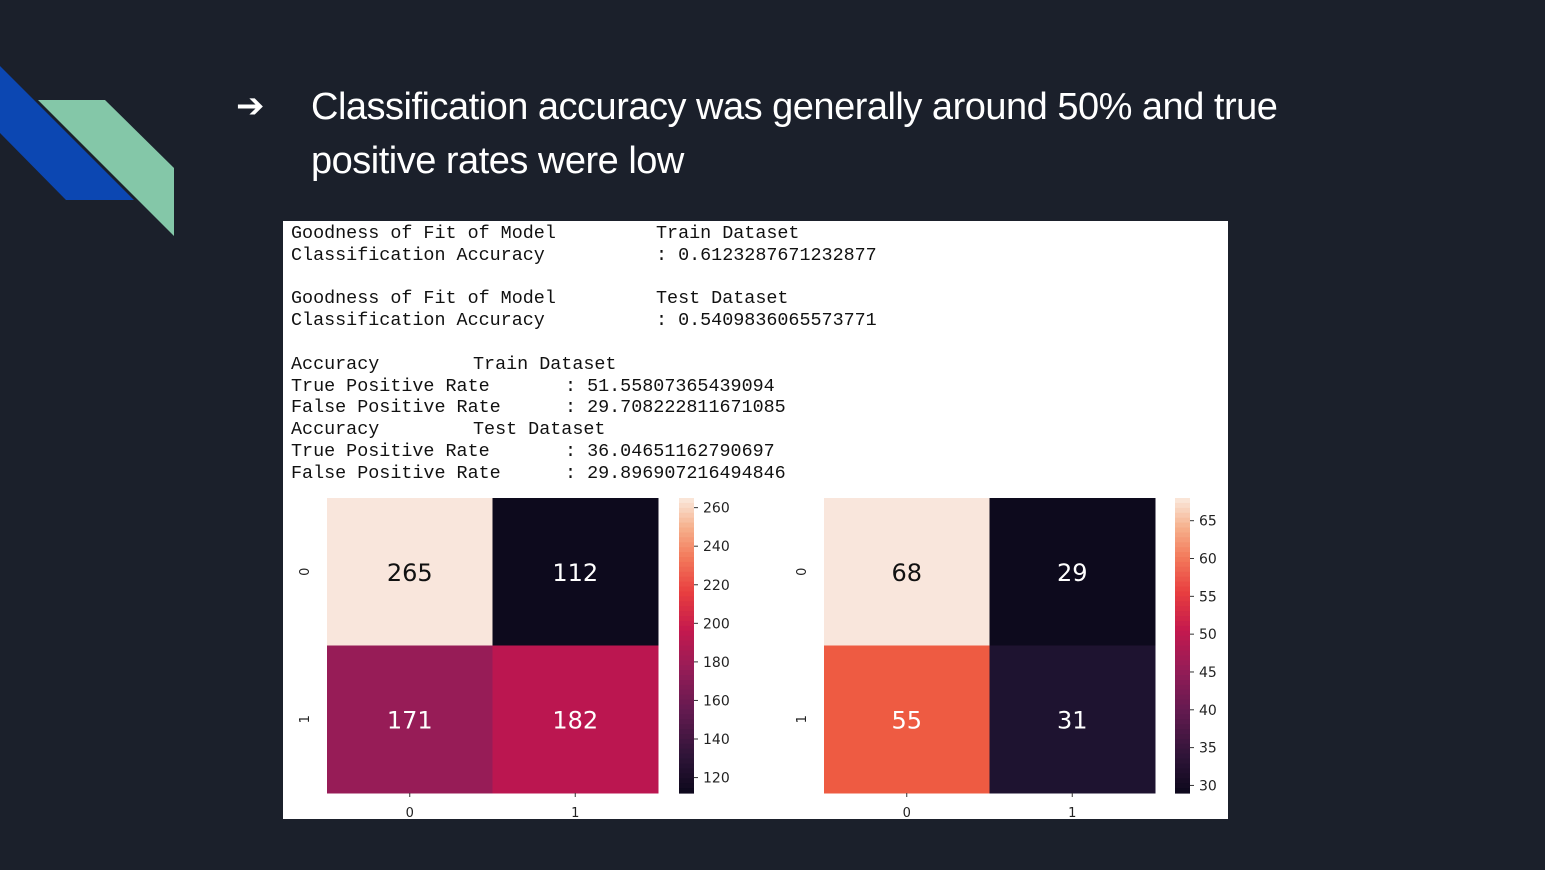  What do you see at coordinates (1208, 786) in the screenshot?
I see `colorbar-tick-label: 30` at bounding box center [1208, 786].